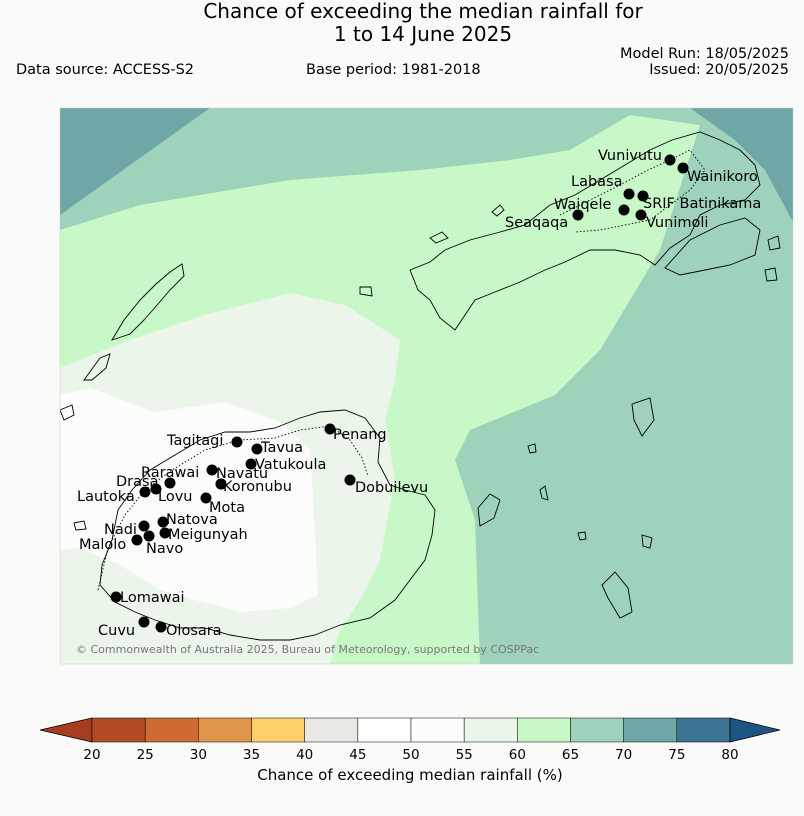 The image size is (804, 816). I want to click on colorbar-tick-label: 25, so click(145, 755).